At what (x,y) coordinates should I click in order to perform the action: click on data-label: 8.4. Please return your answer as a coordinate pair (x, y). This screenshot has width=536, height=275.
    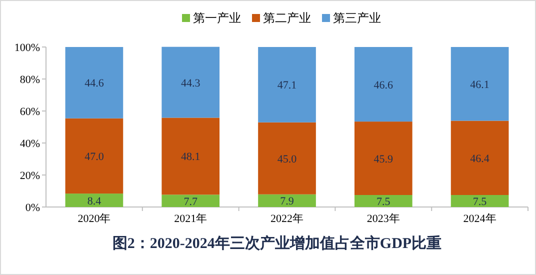
    Looking at the image, I should click on (94, 201).